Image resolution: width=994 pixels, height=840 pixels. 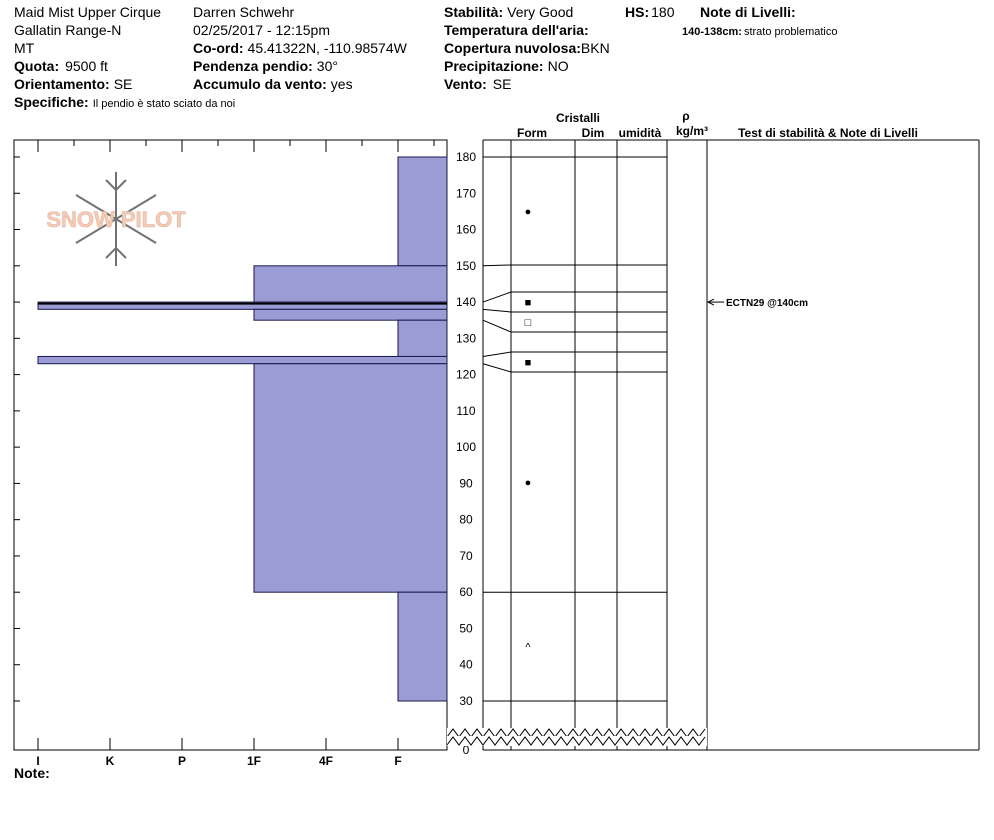 I want to click on label: Copertura nuvolosa:, so click(x=512, y=48).